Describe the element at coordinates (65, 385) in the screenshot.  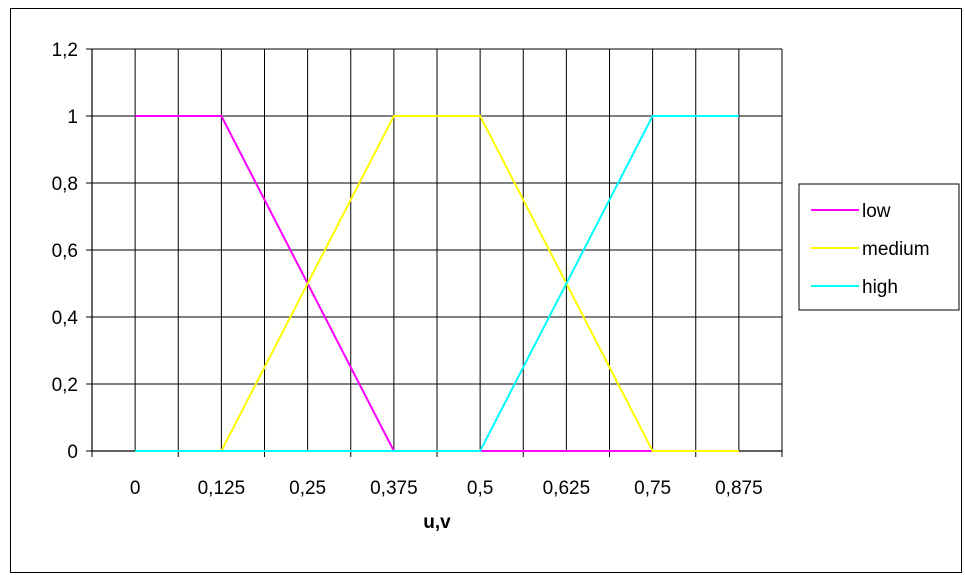
I see `y-tick-label: 0,2` at that location.